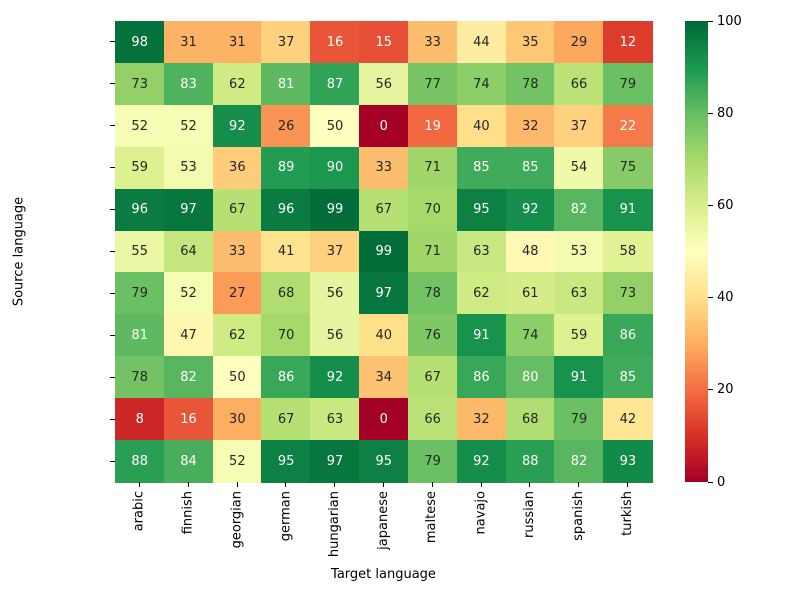 The image size is (800, 600). What do you see at coordinates (188, 168) in the screenshot?
I see `heatmap-cell: 53` at bounding box center [188, 168].